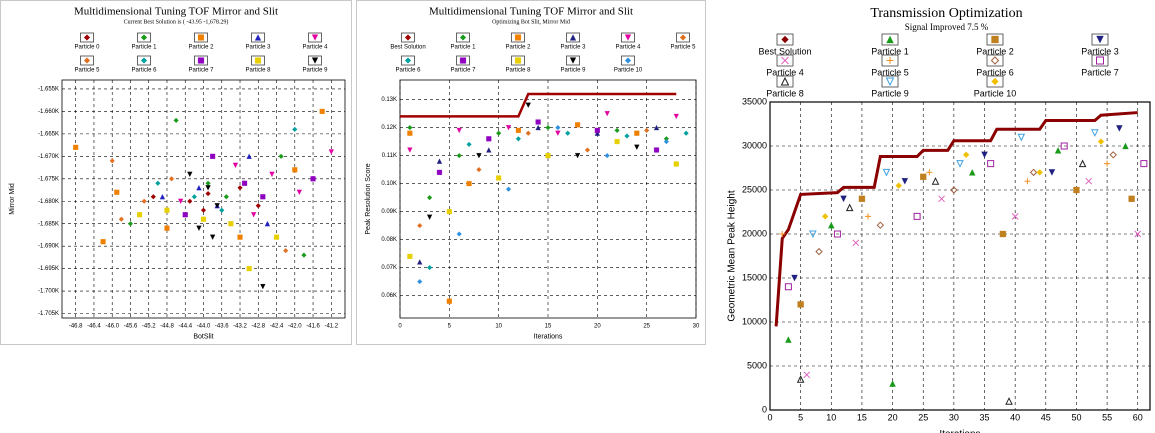 Image resolution: width=1155 pixels, height=433 pixels. What do you see at coordinates (754, 321) in the screenshot?
I see `y-tick-label: 10000` at bounding box center [754, 321].